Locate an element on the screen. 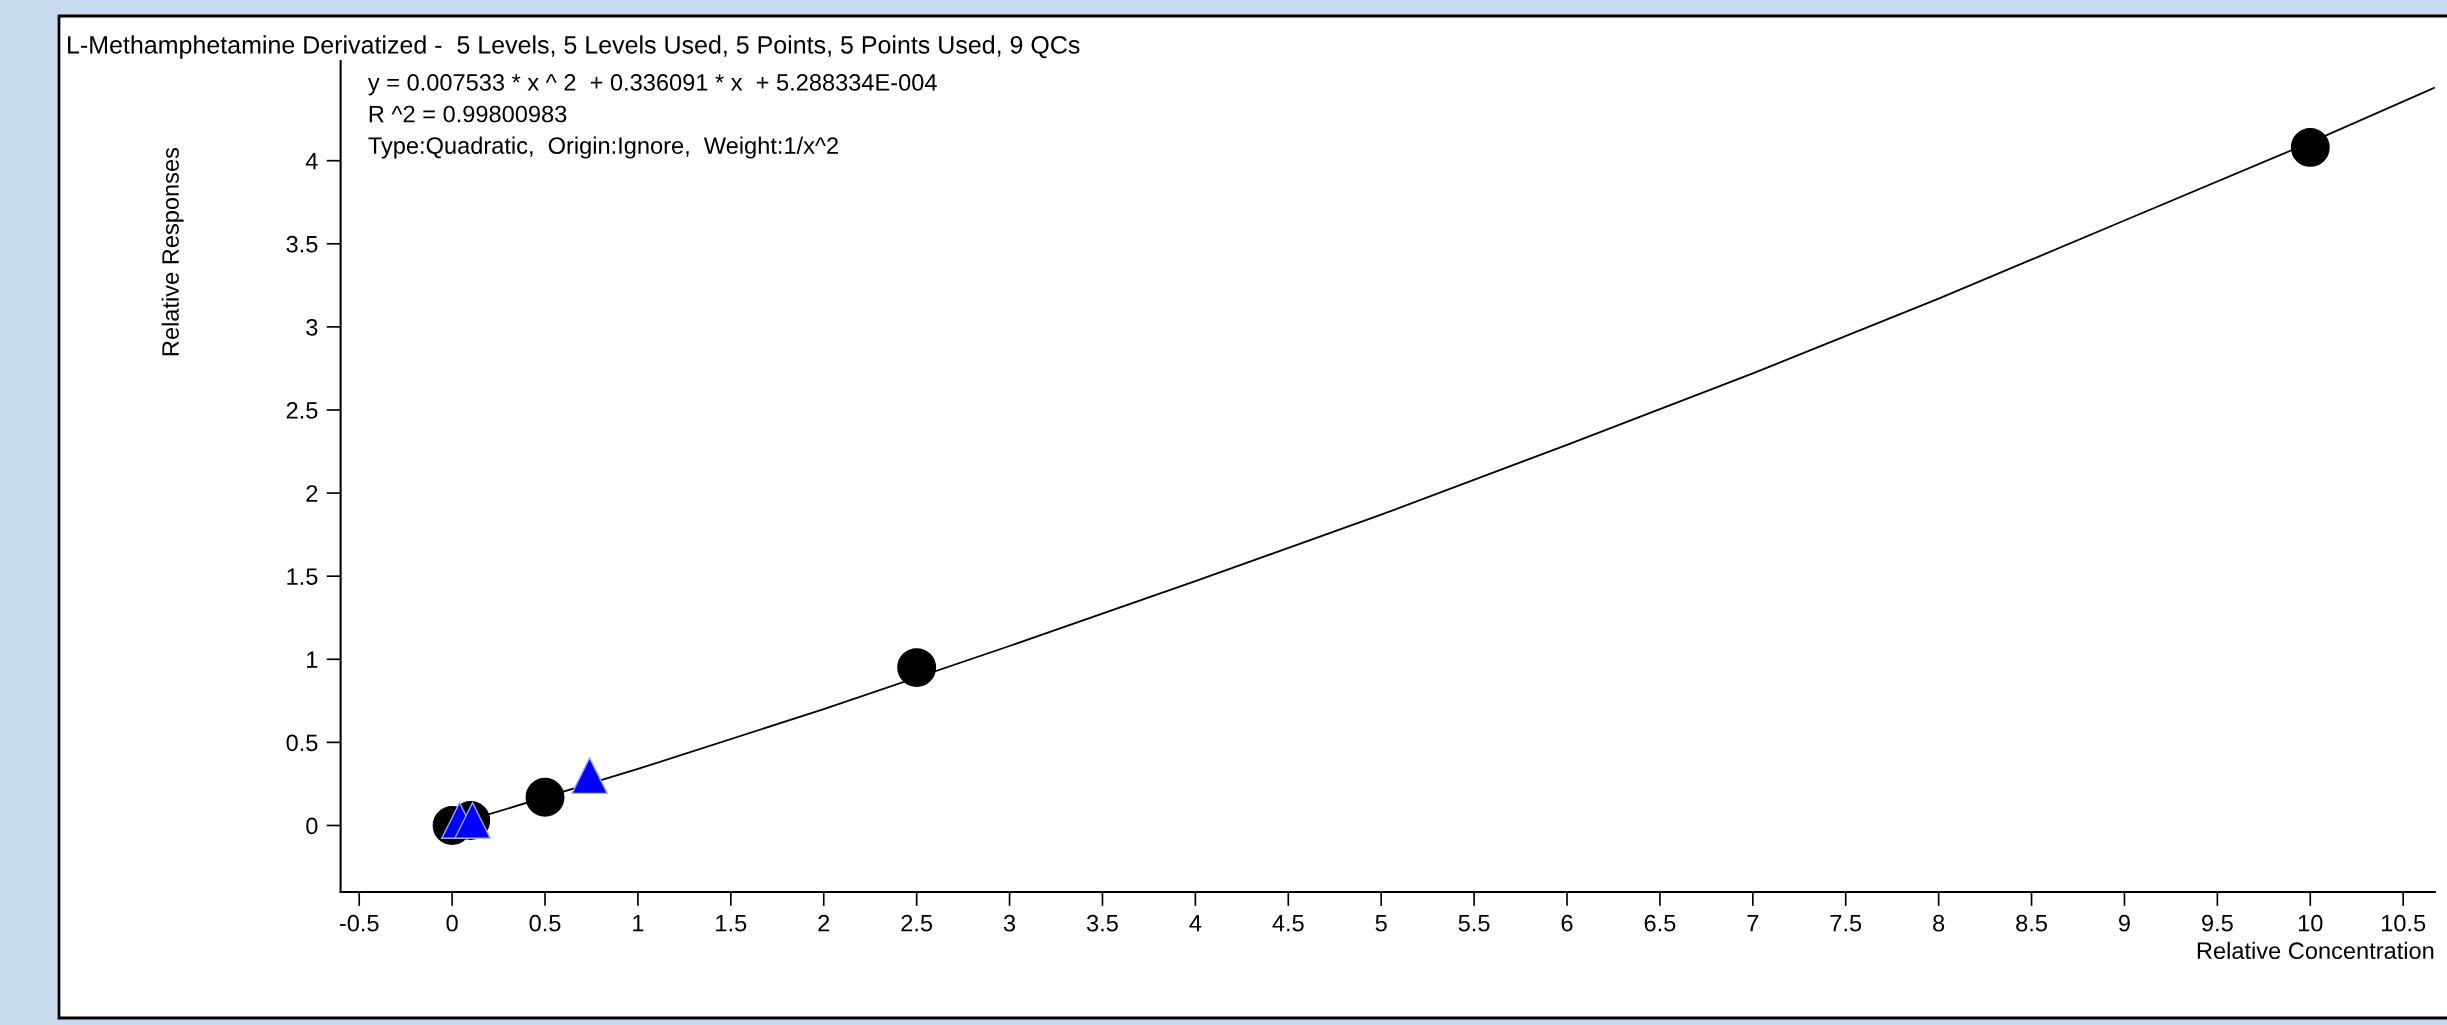 This screenshot has height=1025, width=2447. annotation: R ^2 = 0.99800983 is located at coordinates (468, 114).